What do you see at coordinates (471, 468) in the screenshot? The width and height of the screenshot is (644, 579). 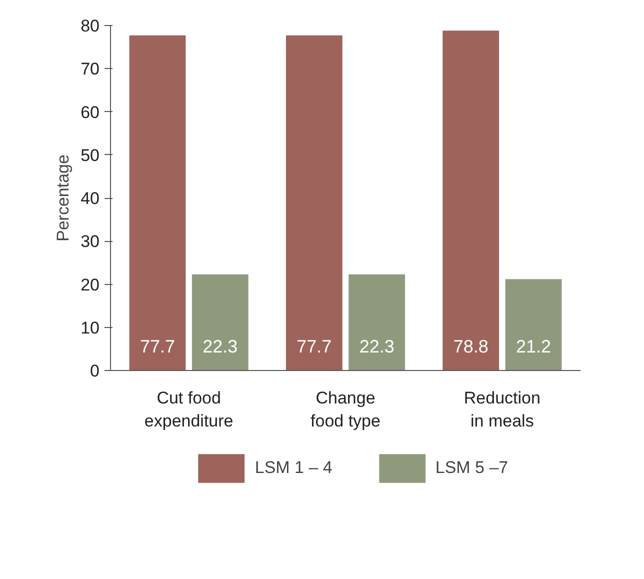 I see `legend-label: LSM 5 –7` at bounding box center [471, 468].